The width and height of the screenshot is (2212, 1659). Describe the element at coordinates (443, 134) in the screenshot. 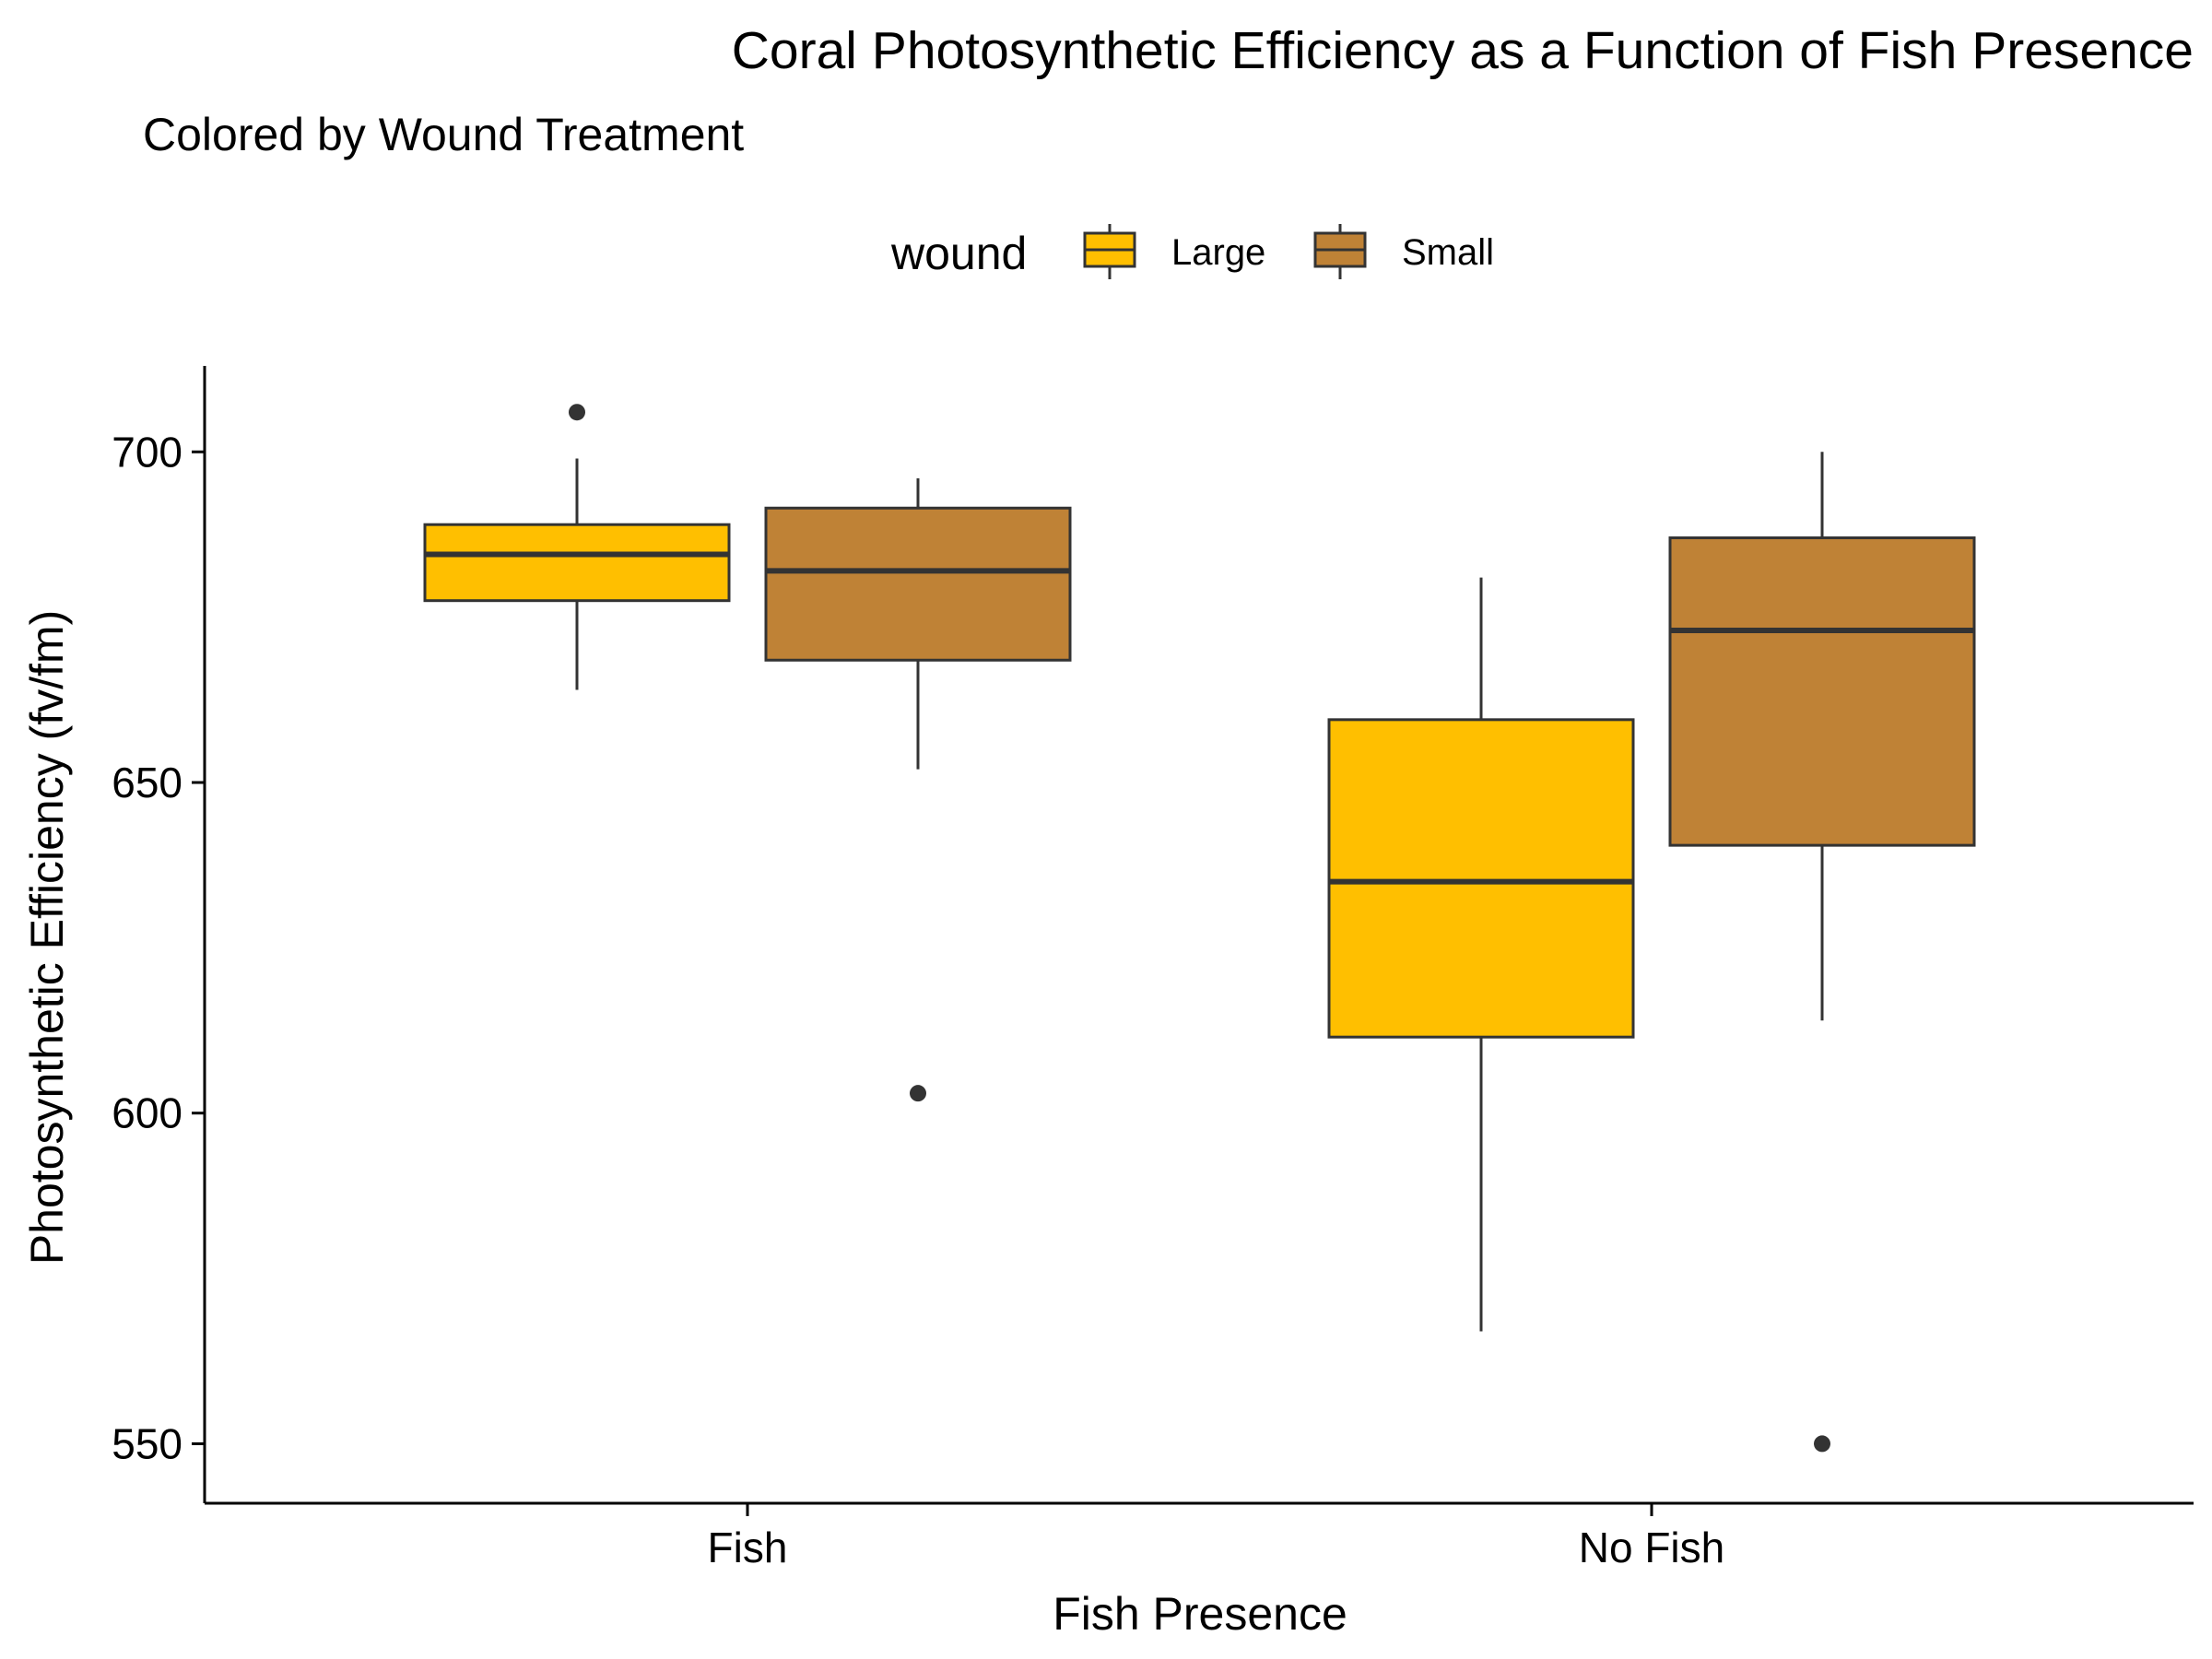

I see `chart-subtitle: Colored by Wound Treatment` at that location.